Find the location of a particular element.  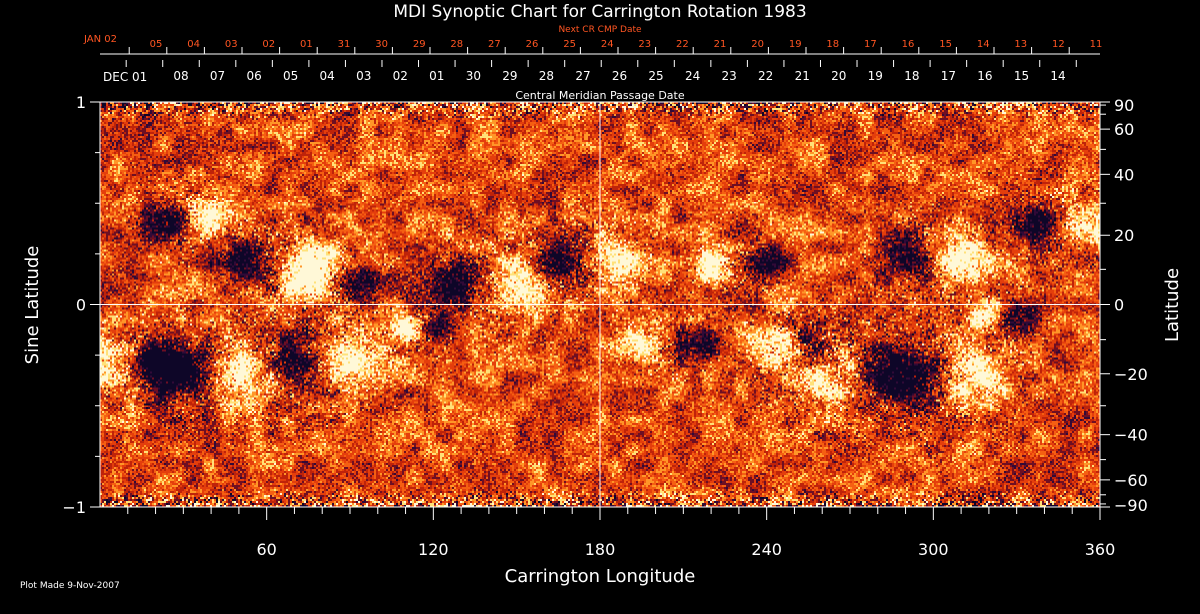

next-cr-day-label: 19 is located at coordinates (795, 44).